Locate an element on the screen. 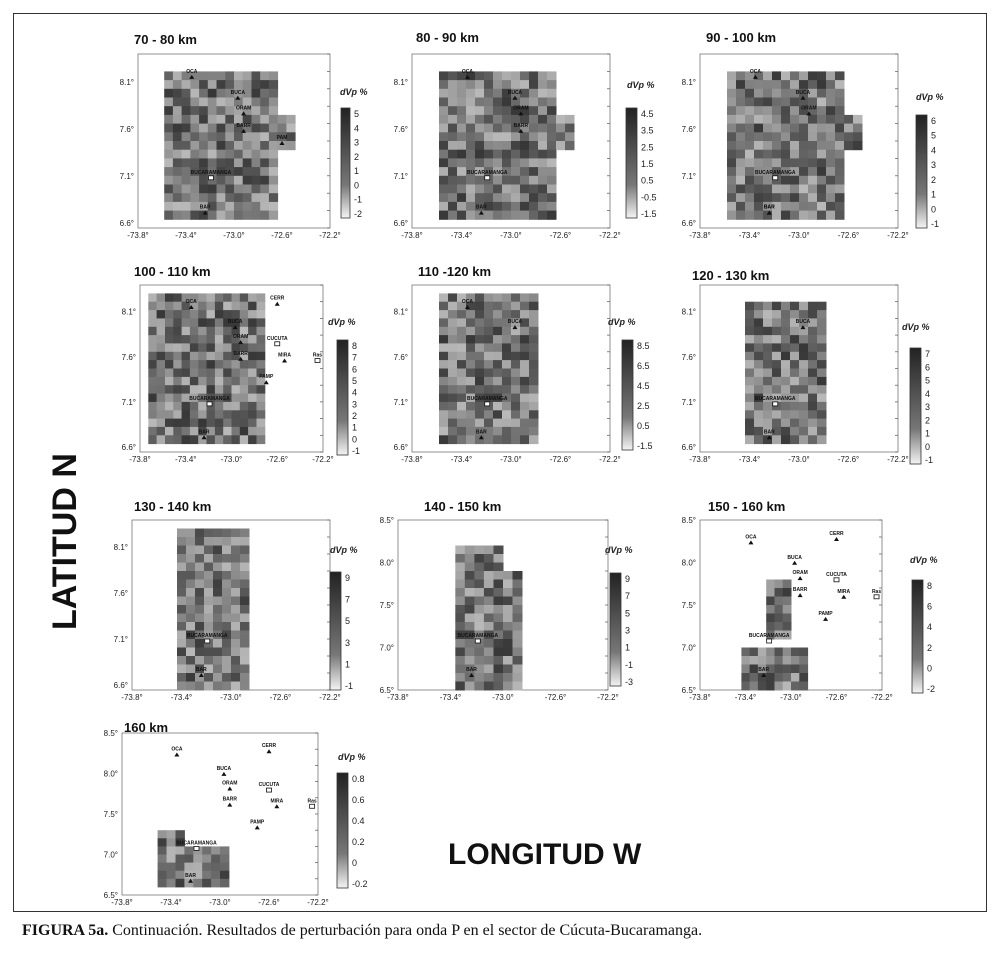 The image size is (1000, 956). longitude-tick-label: -73.4° is located at coordinates (185, 235).